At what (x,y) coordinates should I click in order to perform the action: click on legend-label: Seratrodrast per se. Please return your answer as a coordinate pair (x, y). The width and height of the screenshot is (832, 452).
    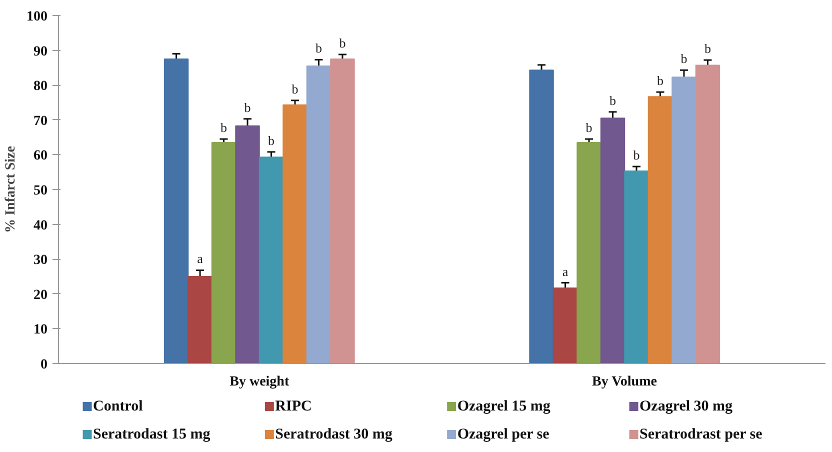
    Looking at the image, I should click on (701, 434).